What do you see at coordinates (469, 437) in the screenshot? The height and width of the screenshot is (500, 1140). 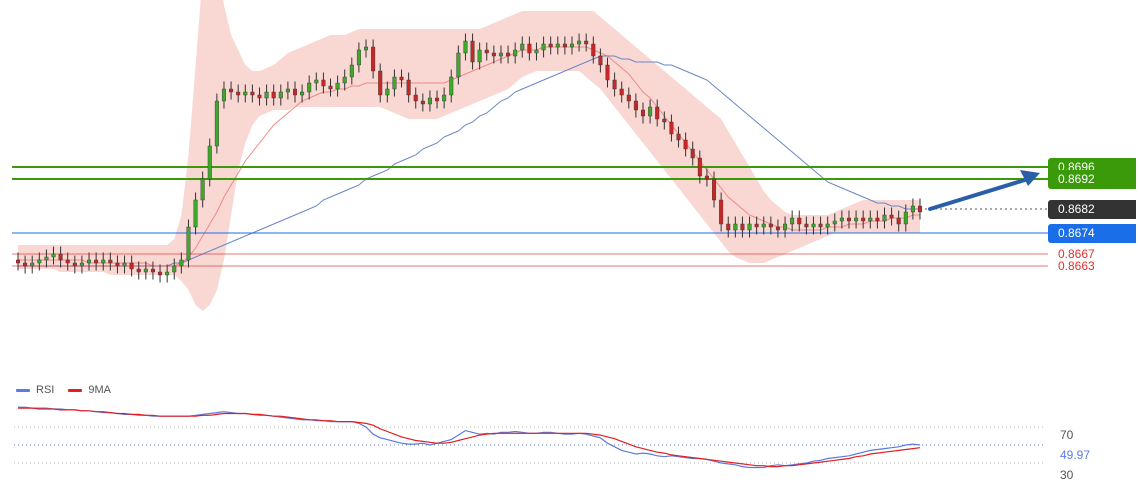 I see `rsi-9ma-line` at bounding box center [469, 437].